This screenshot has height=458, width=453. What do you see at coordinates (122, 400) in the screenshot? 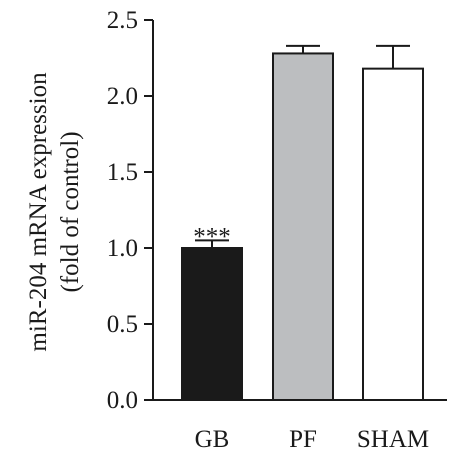
I see `y-tick-label-0: 0.0` at bounding box center [122, 400].